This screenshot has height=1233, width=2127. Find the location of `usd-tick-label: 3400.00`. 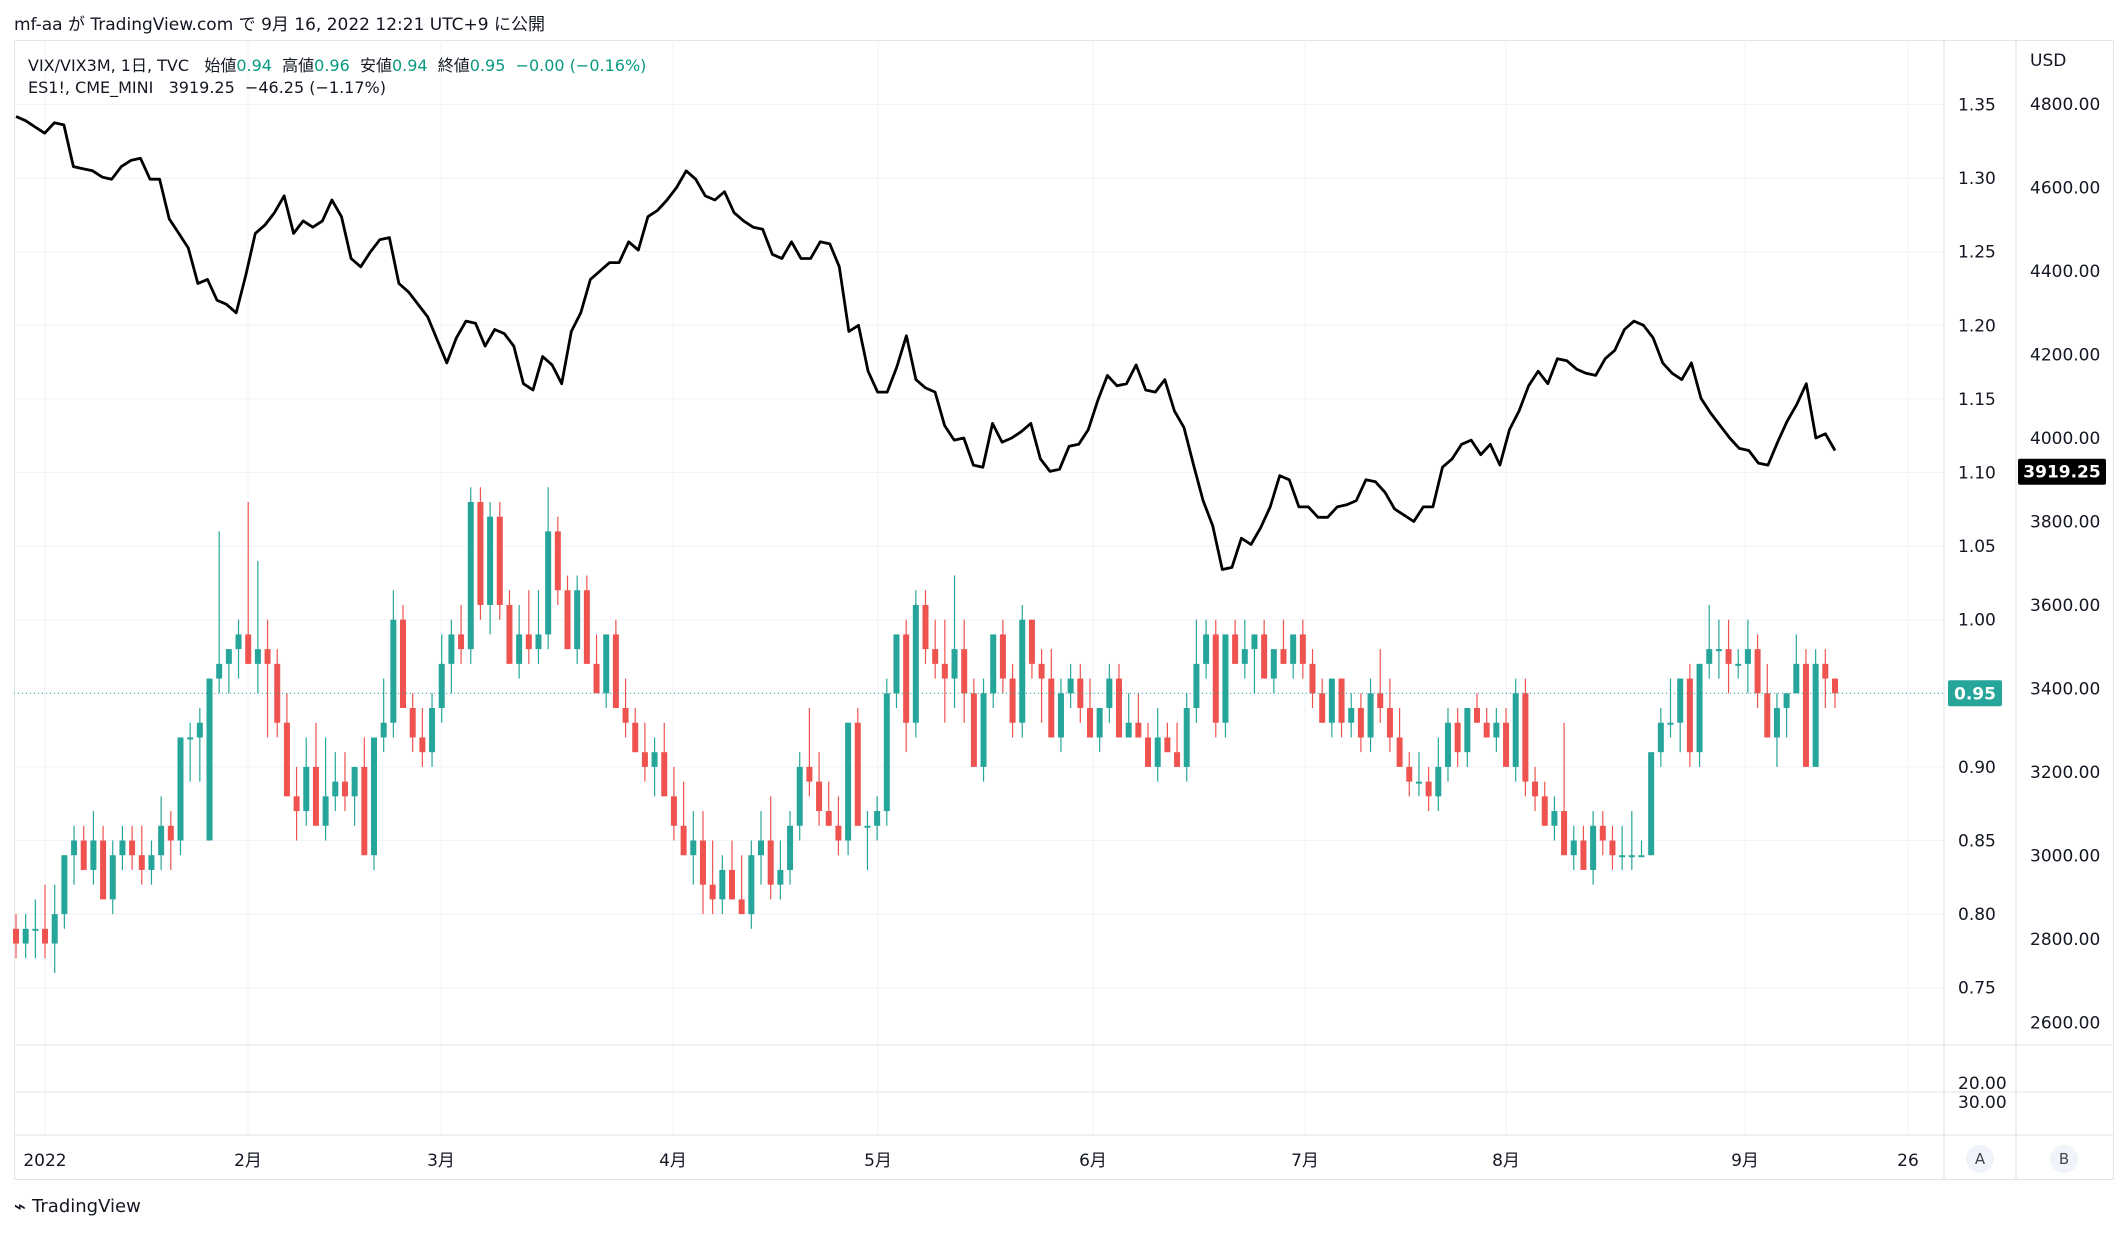

usd-tick-label: 3400.00 is located at coordinates (2065, 690).